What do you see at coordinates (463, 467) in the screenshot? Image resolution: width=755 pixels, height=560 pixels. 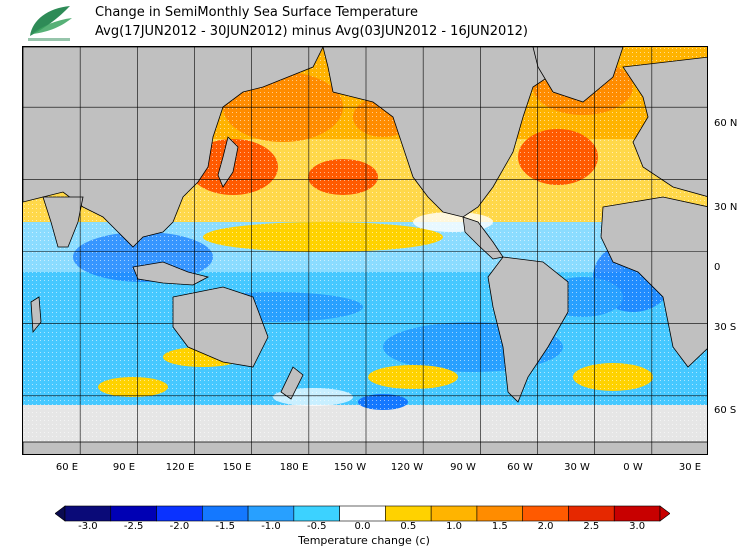 I see `lon-label-90w: 90 W` at bounding box center [463, 467].